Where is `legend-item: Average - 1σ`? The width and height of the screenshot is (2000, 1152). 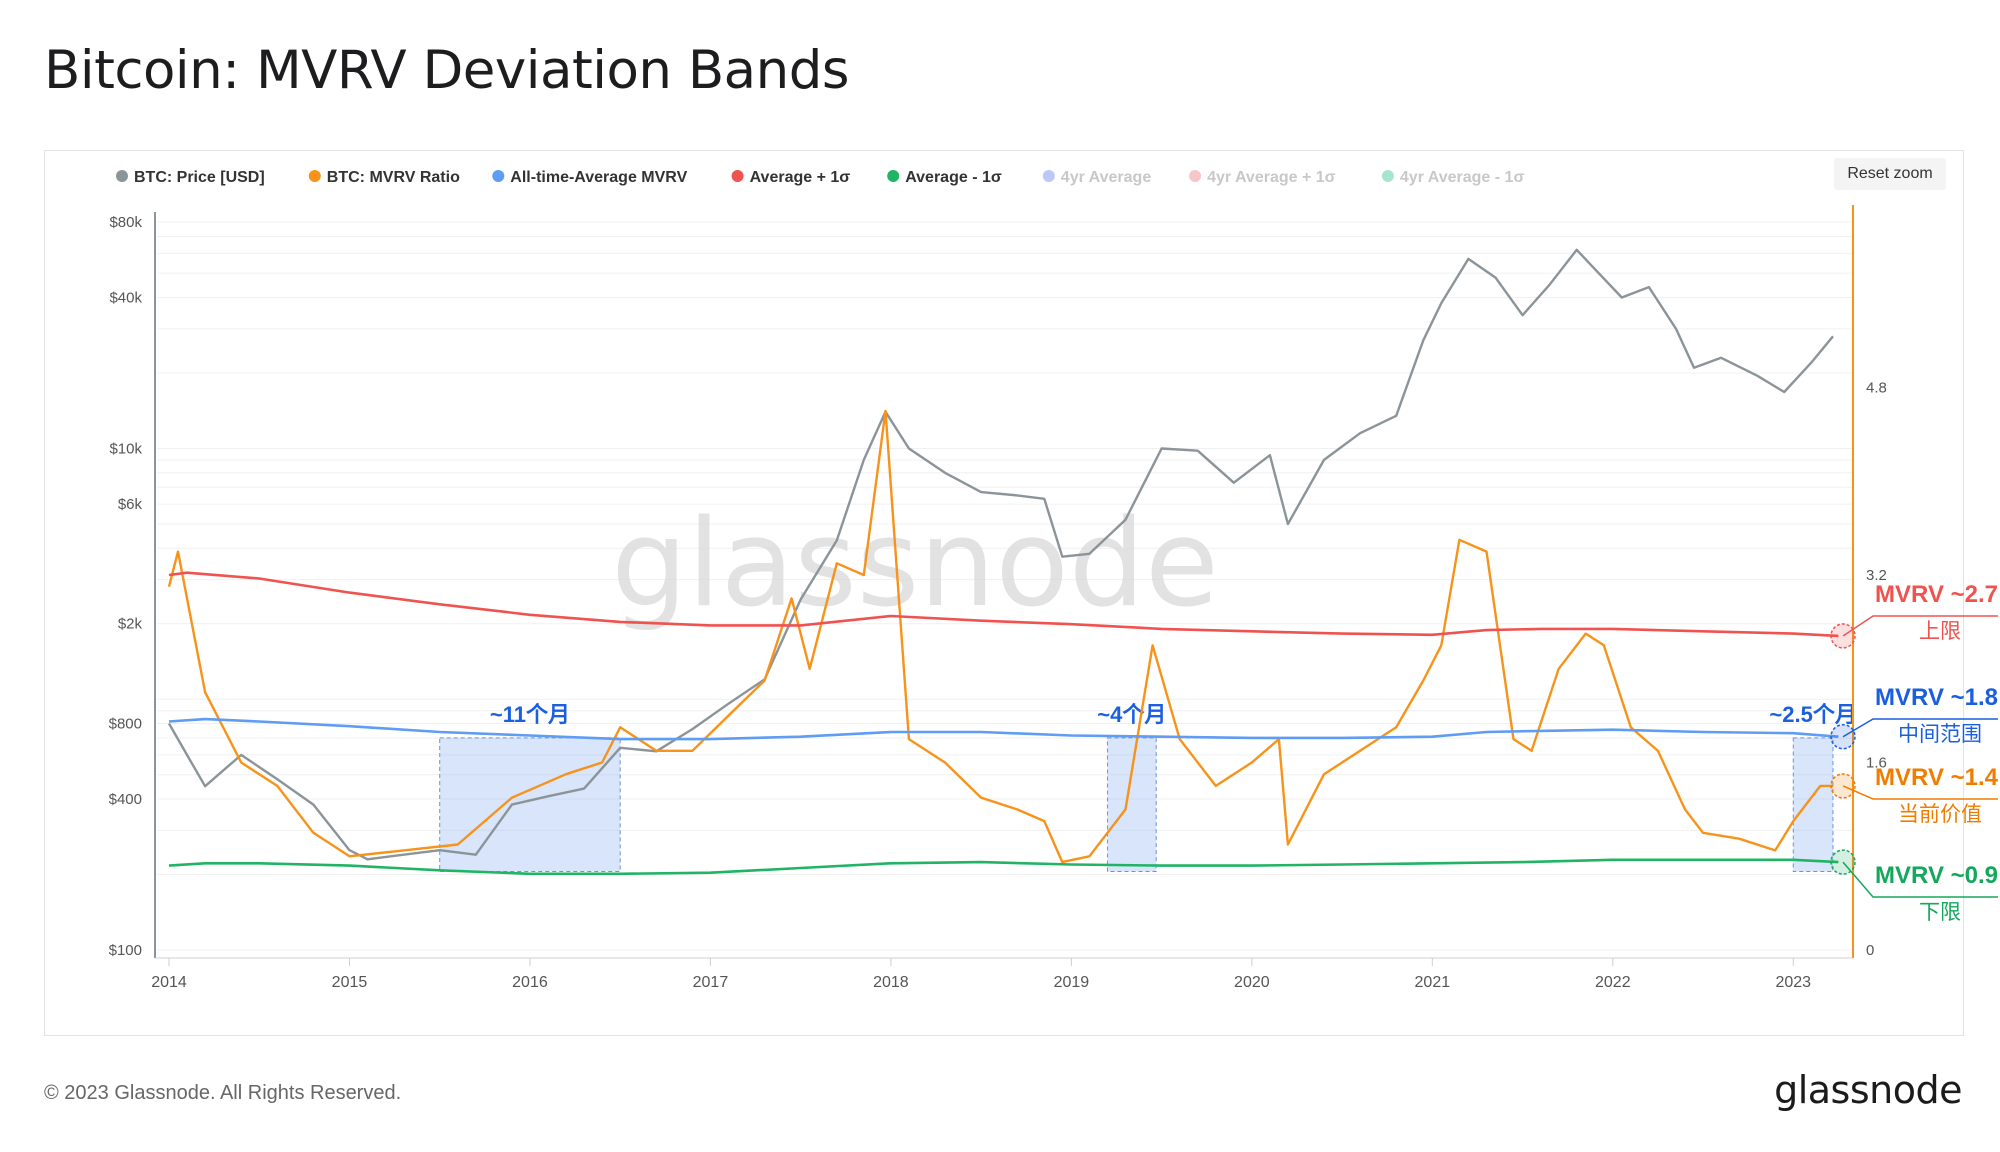
legend-item: Average - 1σ is located at coordinates (944, 177).